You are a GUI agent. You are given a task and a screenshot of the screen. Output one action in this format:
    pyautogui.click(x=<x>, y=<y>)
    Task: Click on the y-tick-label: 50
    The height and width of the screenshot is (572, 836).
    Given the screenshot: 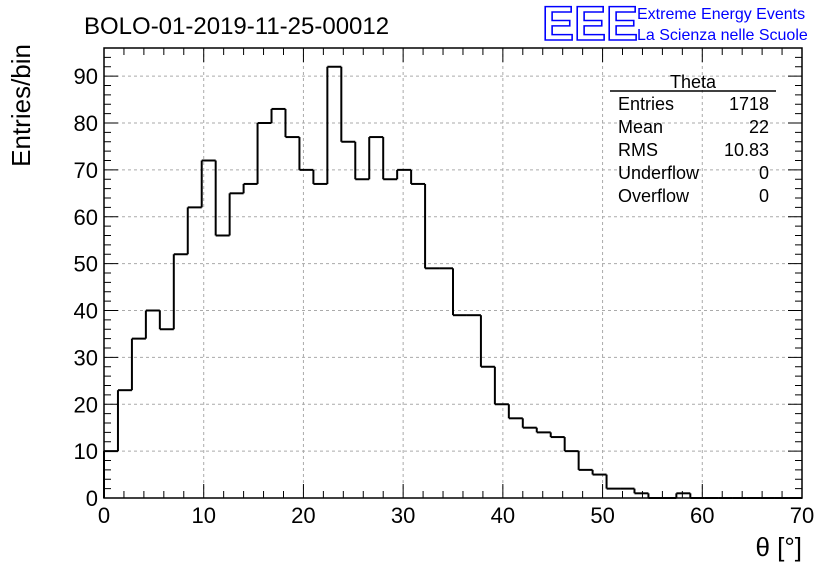 What is the action you would take?
    pyautogui.click(x=86, y=264)
    